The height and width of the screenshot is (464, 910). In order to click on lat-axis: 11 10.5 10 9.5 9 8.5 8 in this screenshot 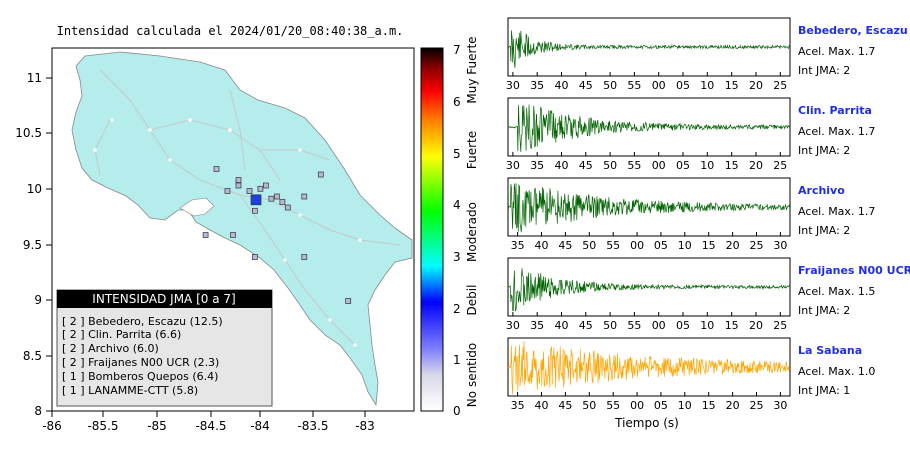, I will do `click(33, 244)`.